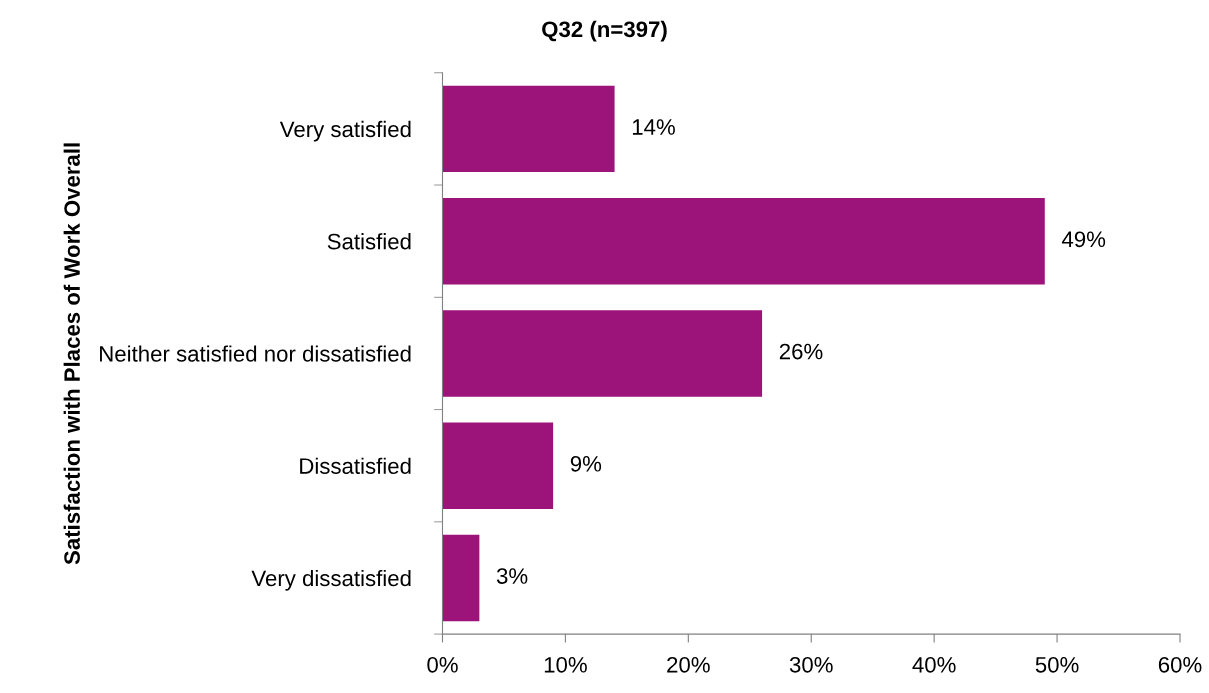 The width and height of the screenshot is (1209, 693). I want to click on x-tick-label: 20%, so click(688, 664).